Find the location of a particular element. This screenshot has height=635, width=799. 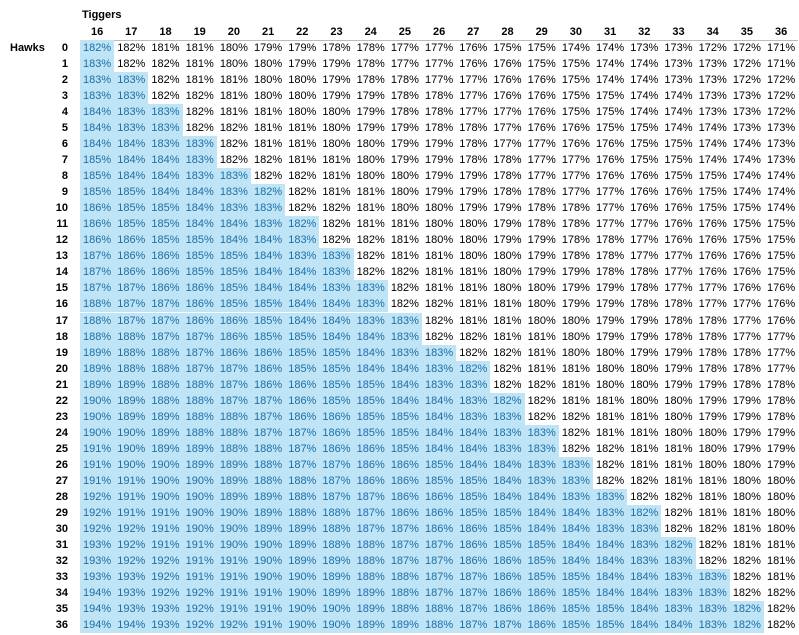

highlighted-cell: 192% is located at coordinates (97, 528).